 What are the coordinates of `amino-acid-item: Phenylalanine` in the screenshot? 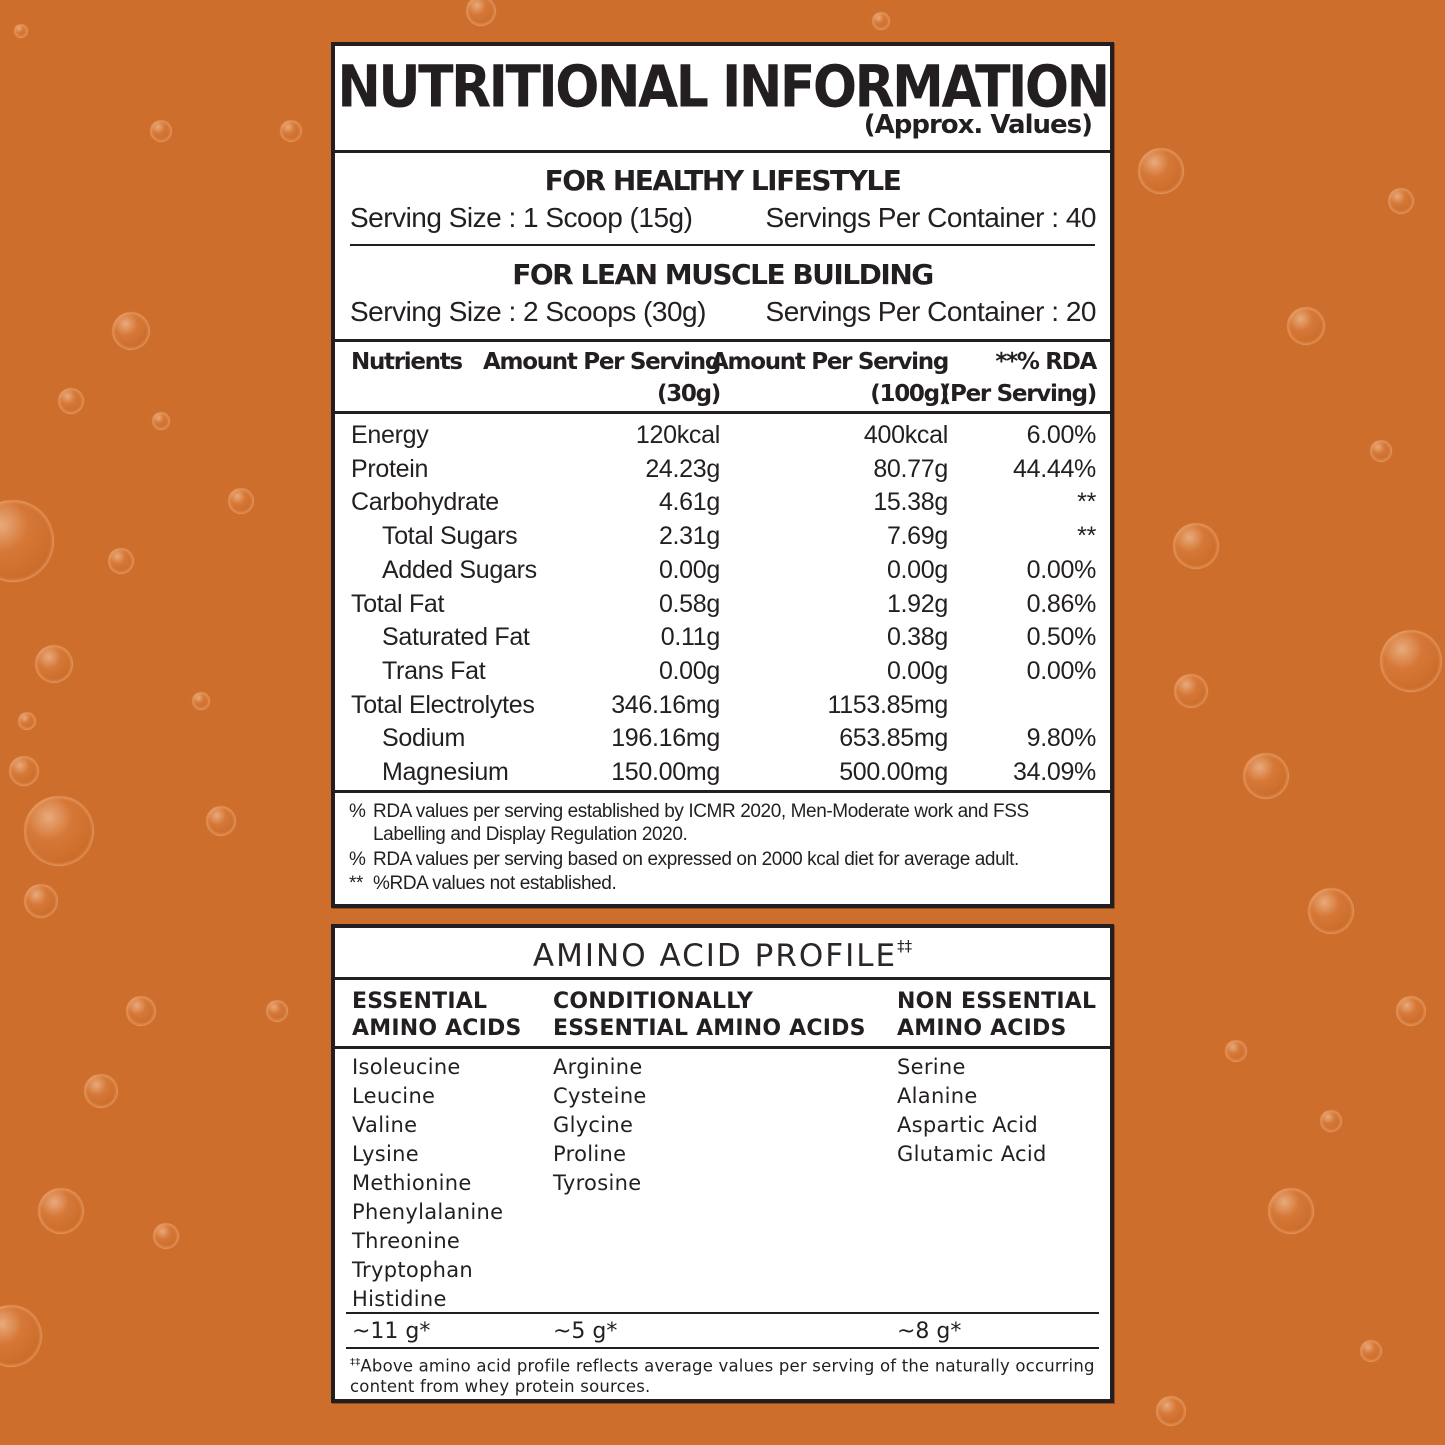 It's located at (428, 1212).